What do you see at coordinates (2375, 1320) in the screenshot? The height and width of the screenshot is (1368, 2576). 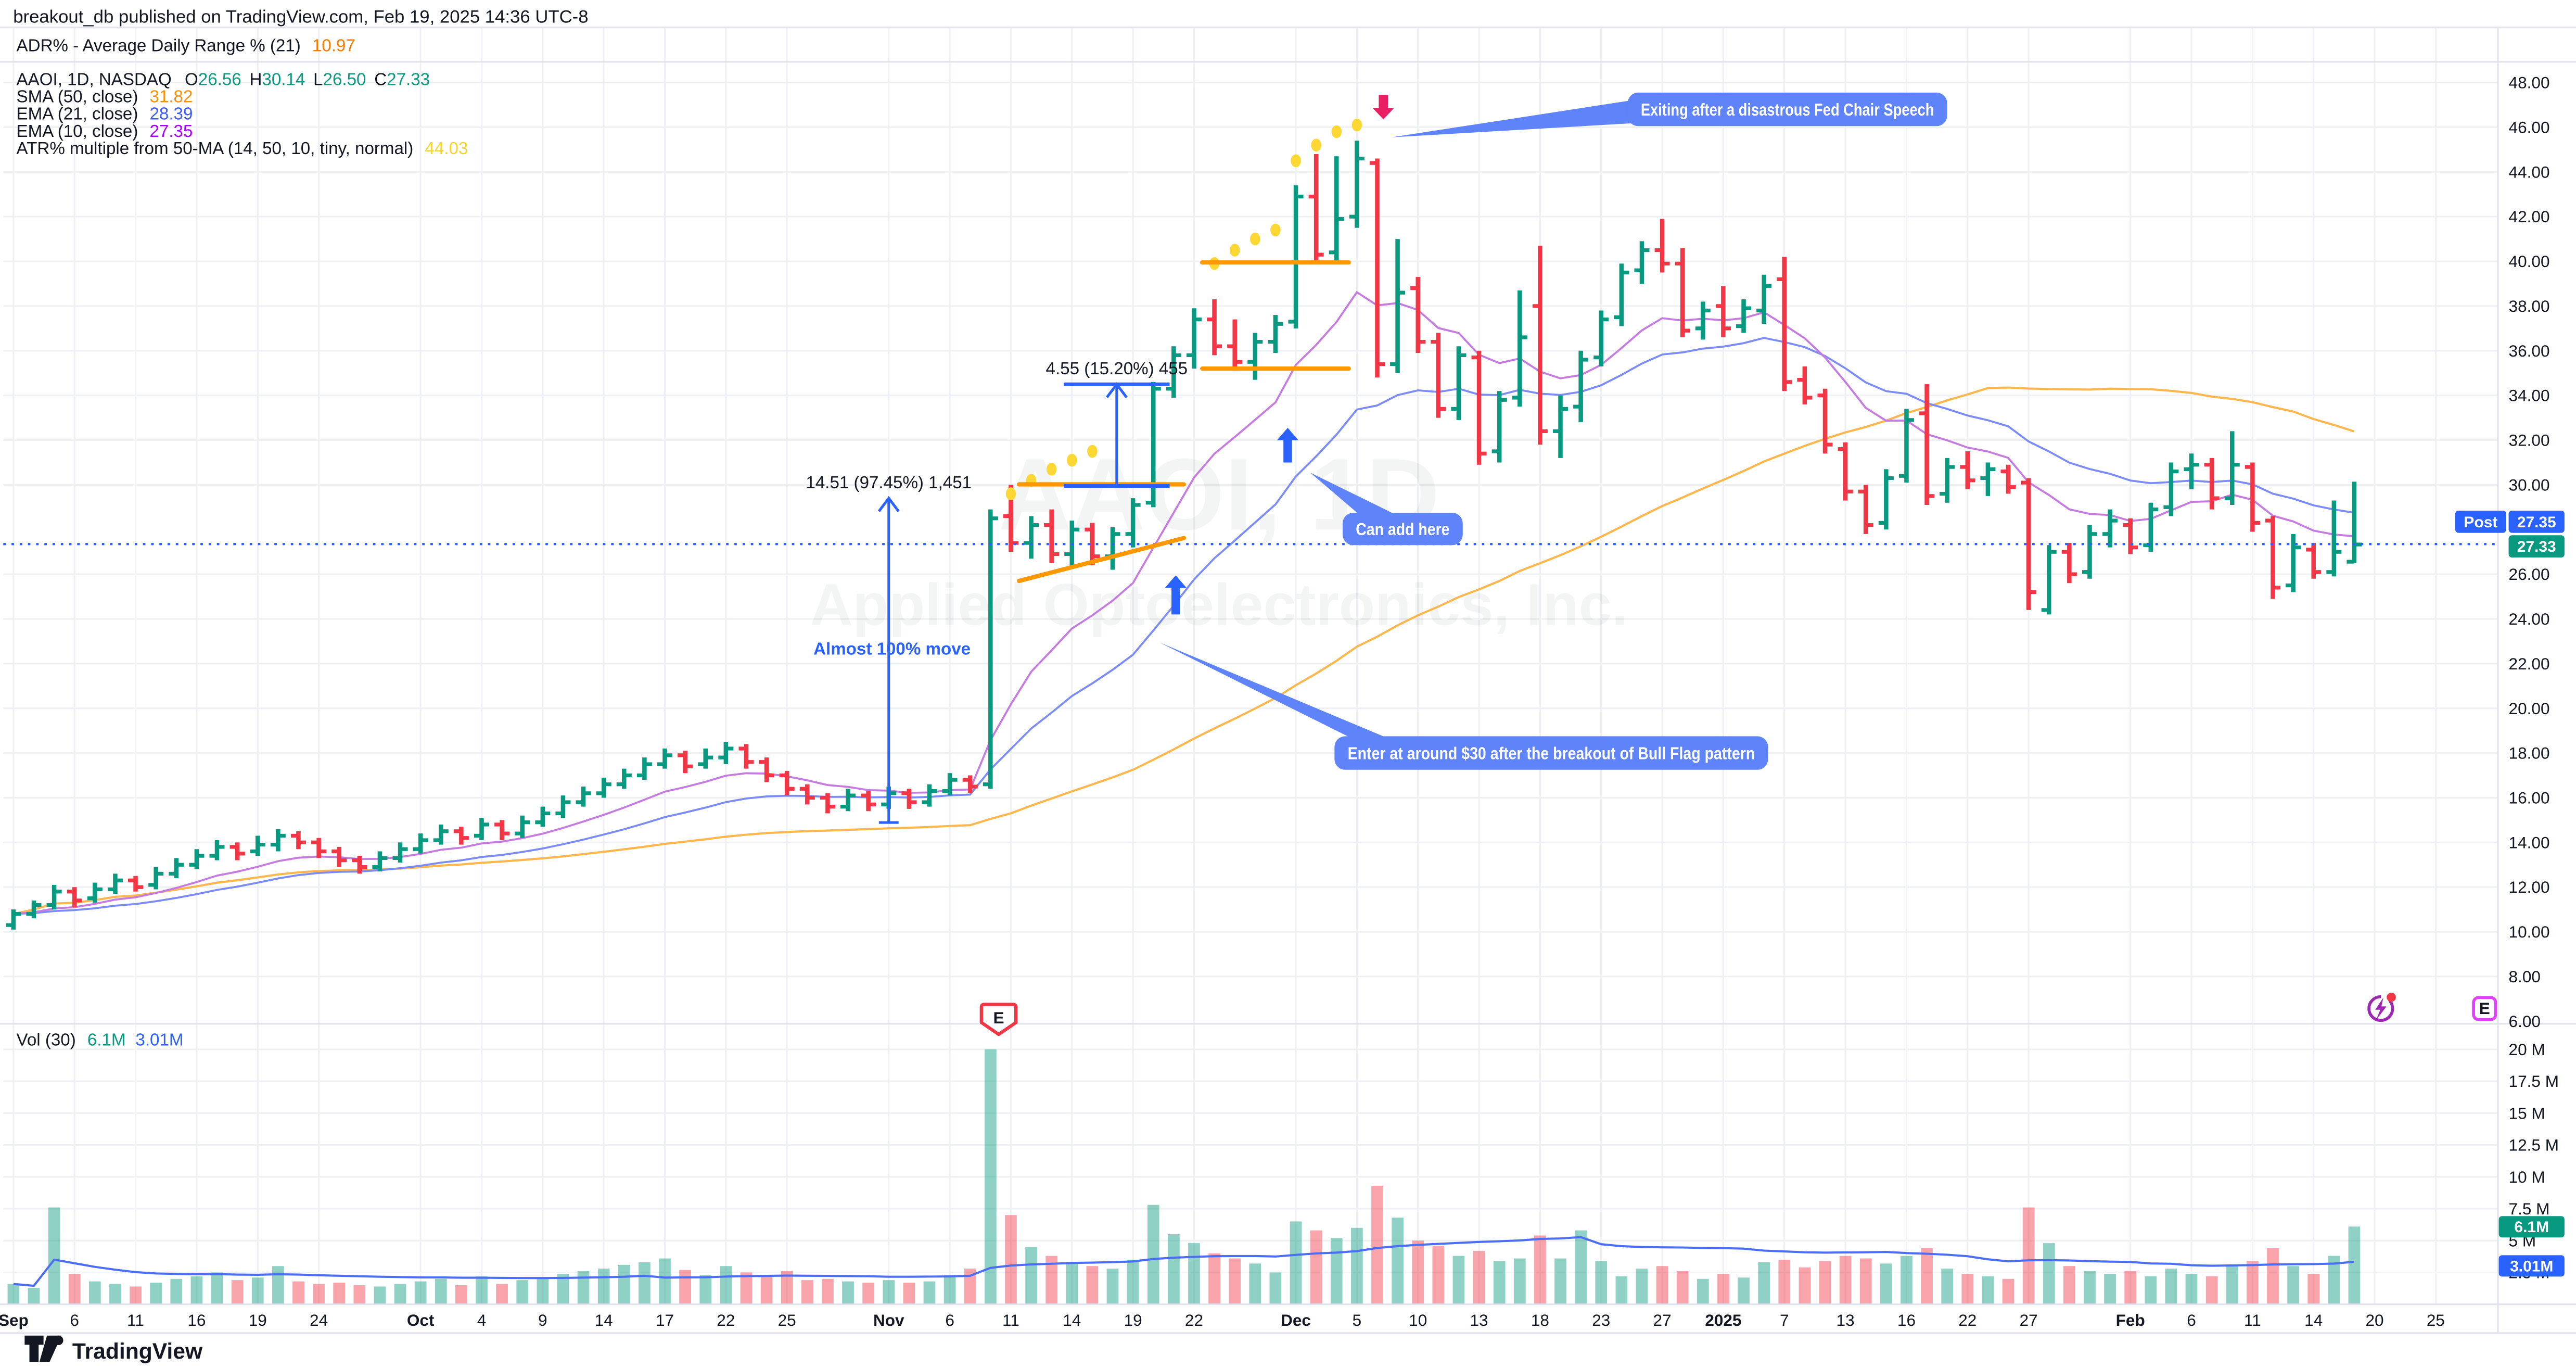 I see `time-axis-label: 20` at bounding box center [2375, 1320].